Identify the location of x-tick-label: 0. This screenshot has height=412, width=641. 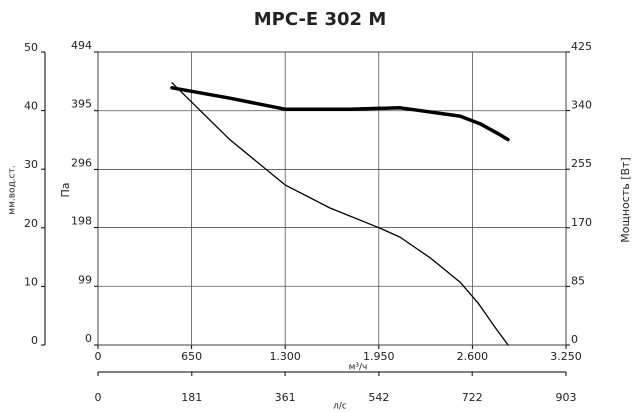
(98, 356).